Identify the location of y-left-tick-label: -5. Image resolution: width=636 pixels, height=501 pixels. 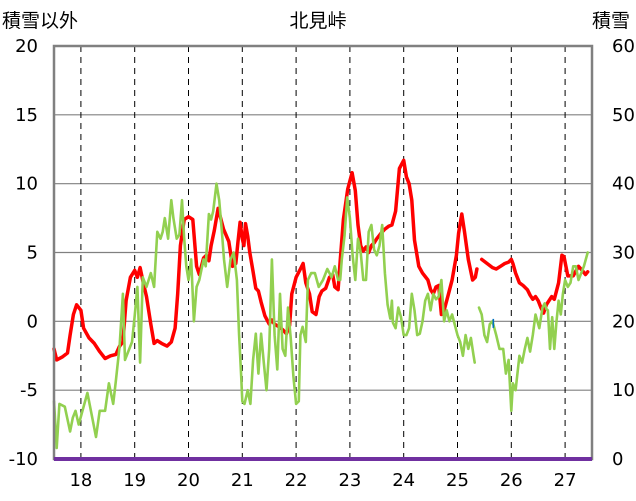
(29, 390).